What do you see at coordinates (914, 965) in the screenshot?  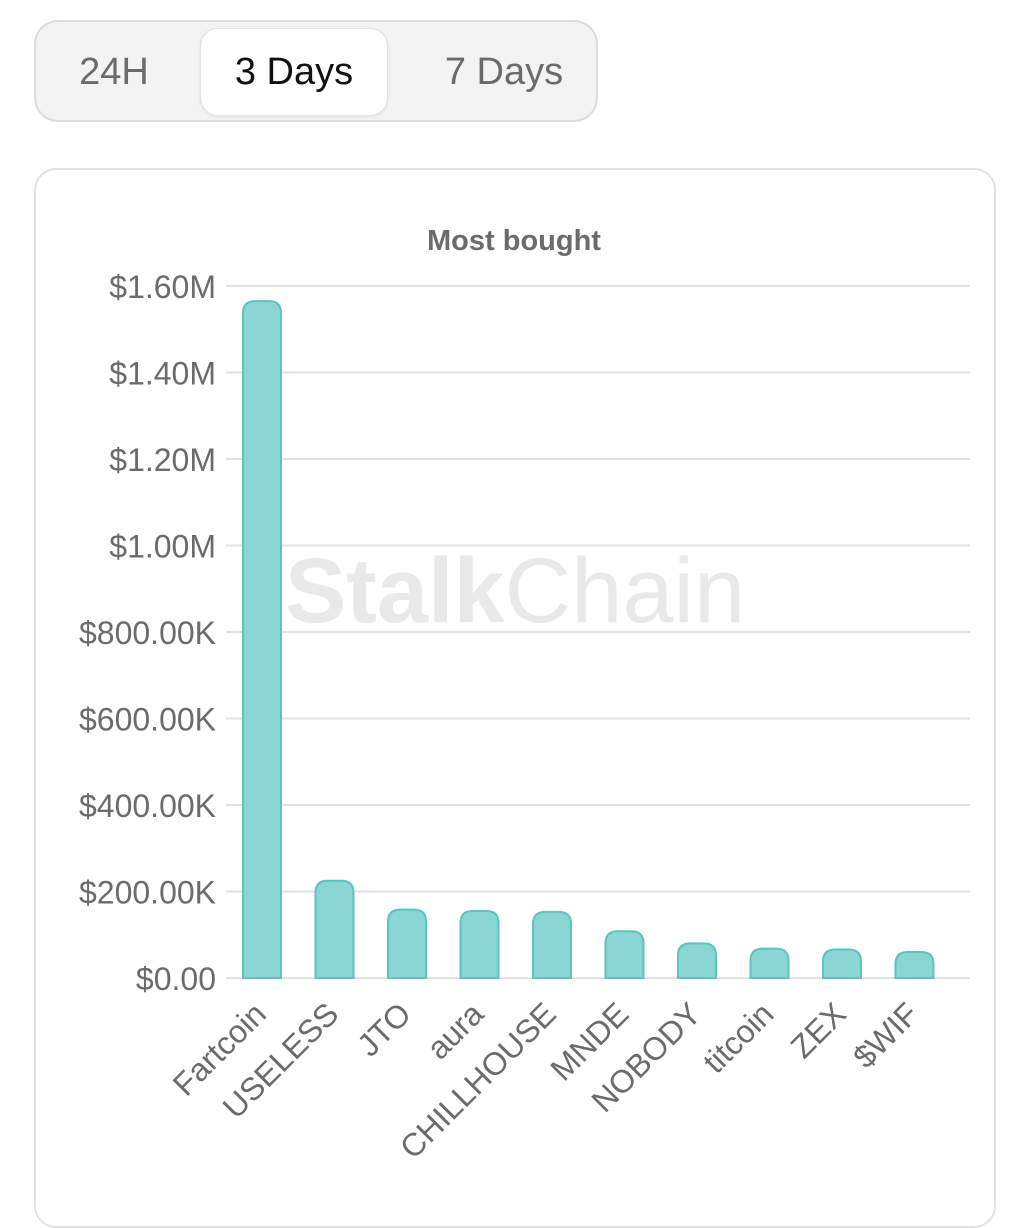 I see `bar-wif` at bounding box center [914, 965].